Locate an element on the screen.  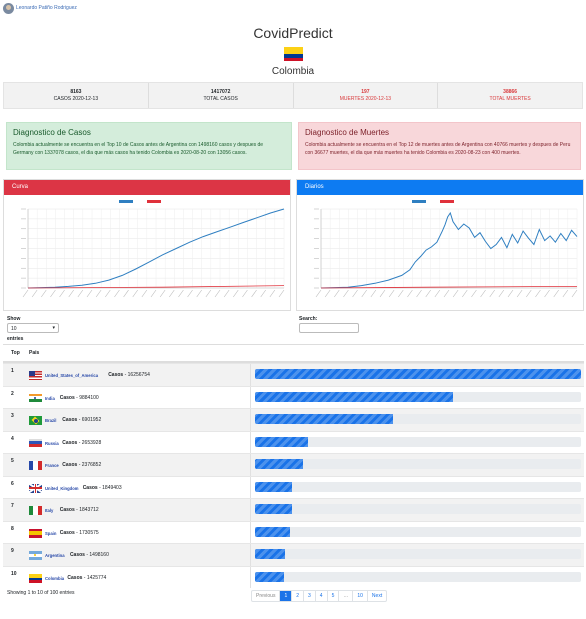
country-link: United_Kingdom is located at coordinates (62, 488).